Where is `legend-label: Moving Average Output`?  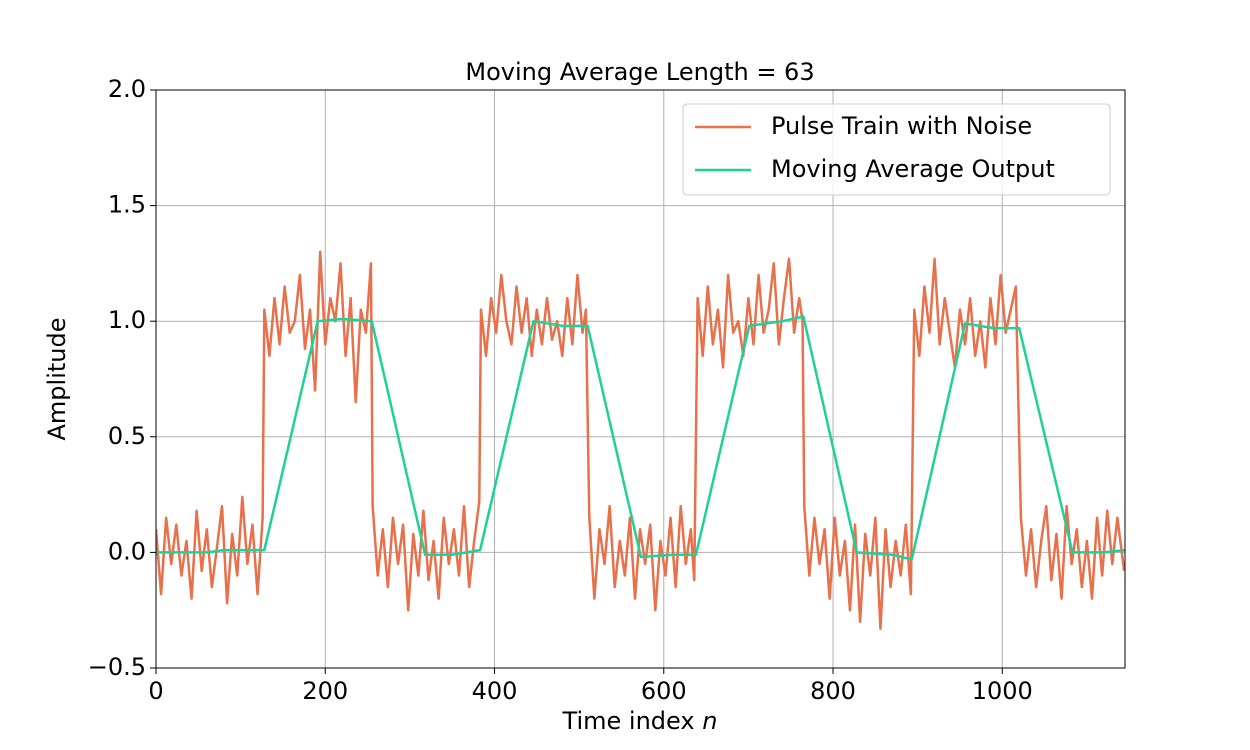 legend-label: Moving Average Output is located at coordinates (913, 169).